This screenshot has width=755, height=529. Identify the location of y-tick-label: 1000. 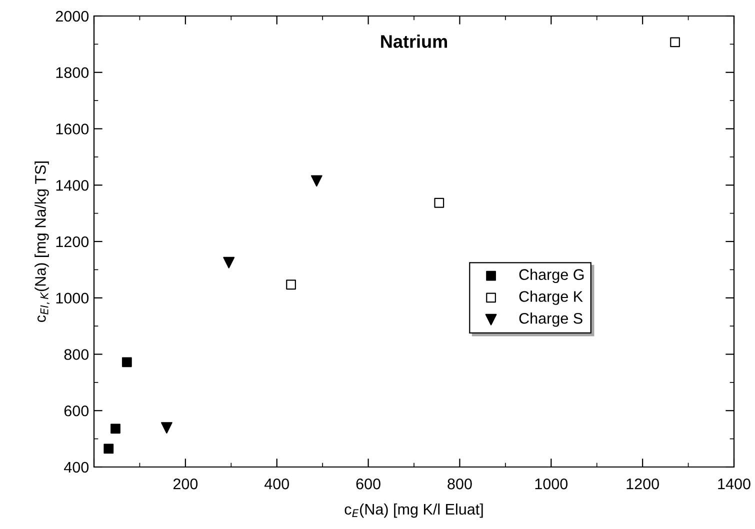
(72, 298).